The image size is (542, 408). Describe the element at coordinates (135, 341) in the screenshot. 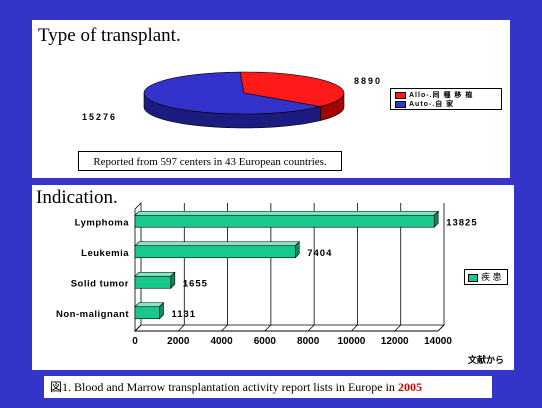

I see `x-tick-label: 0` at that location.